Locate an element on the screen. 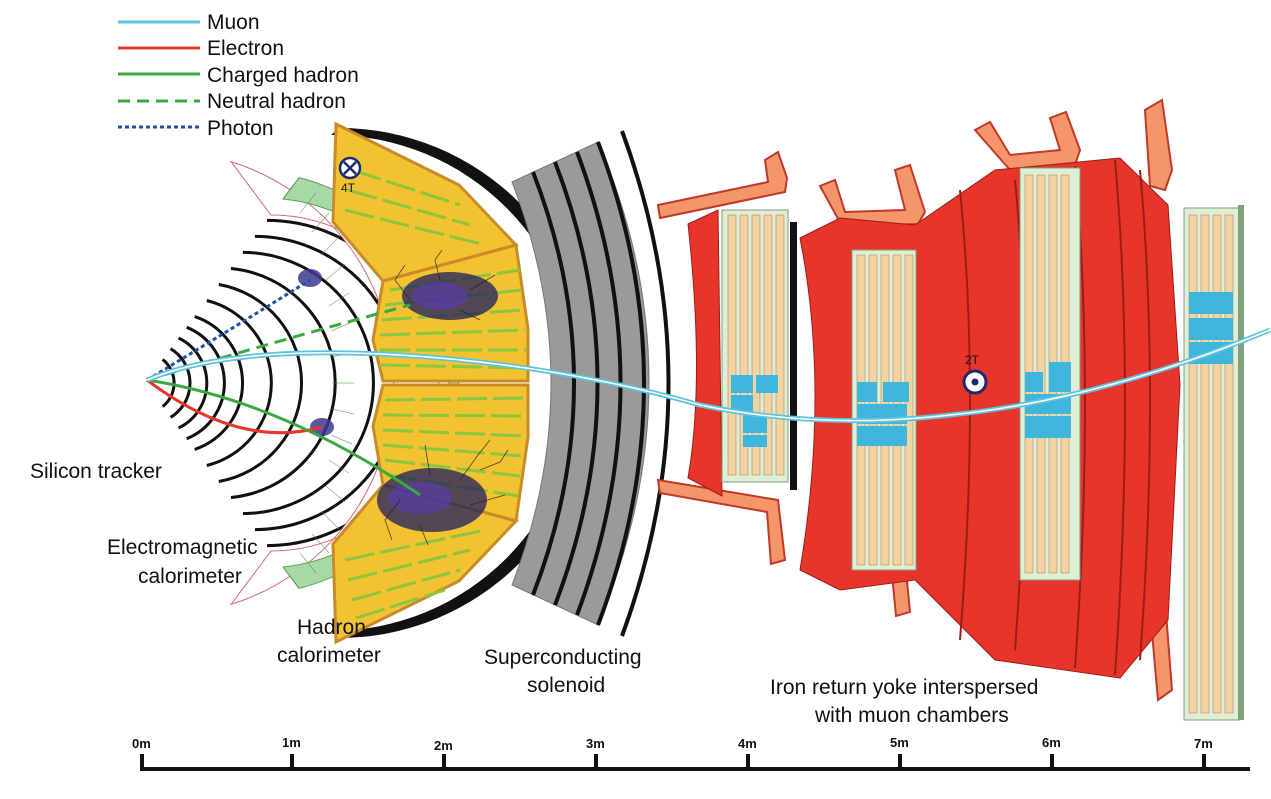  scale-tick-0m: 0m is located at coordinates (141, 743).